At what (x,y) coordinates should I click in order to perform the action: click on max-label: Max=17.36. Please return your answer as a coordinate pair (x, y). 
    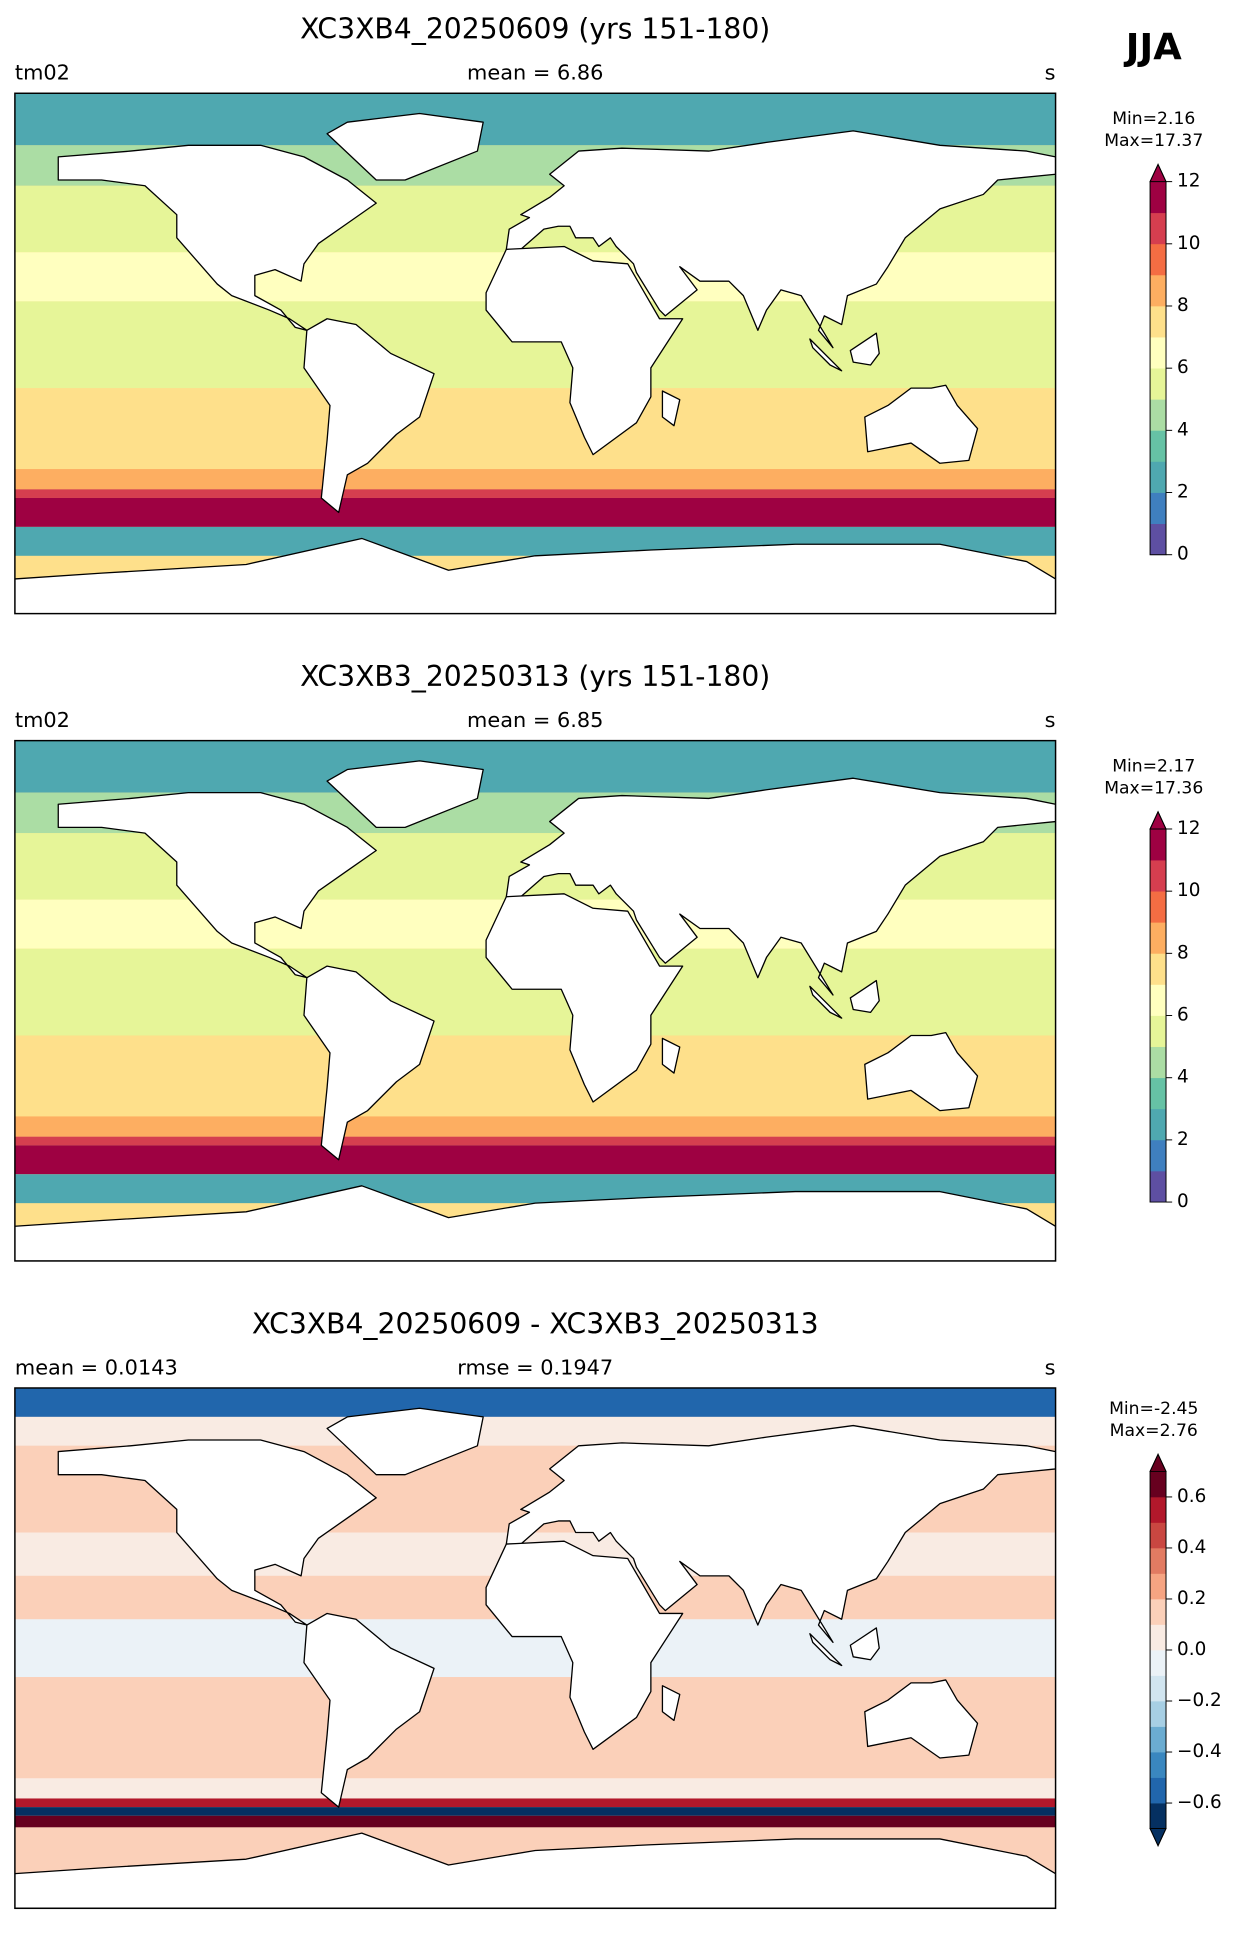
    Looking at the image, I should click on (1153, 788).